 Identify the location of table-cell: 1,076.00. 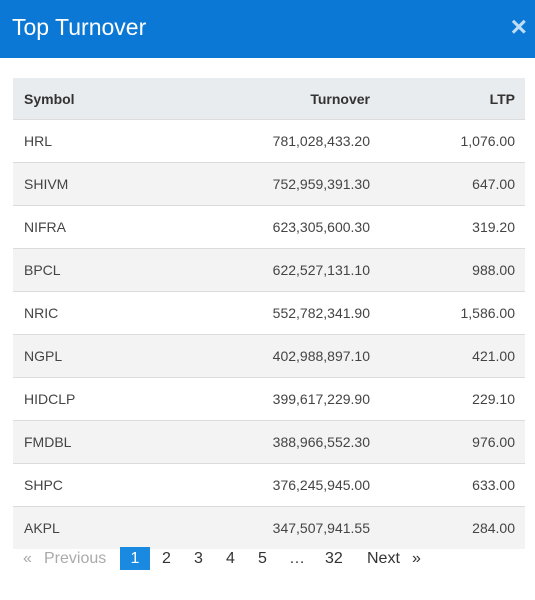
(451, 141).